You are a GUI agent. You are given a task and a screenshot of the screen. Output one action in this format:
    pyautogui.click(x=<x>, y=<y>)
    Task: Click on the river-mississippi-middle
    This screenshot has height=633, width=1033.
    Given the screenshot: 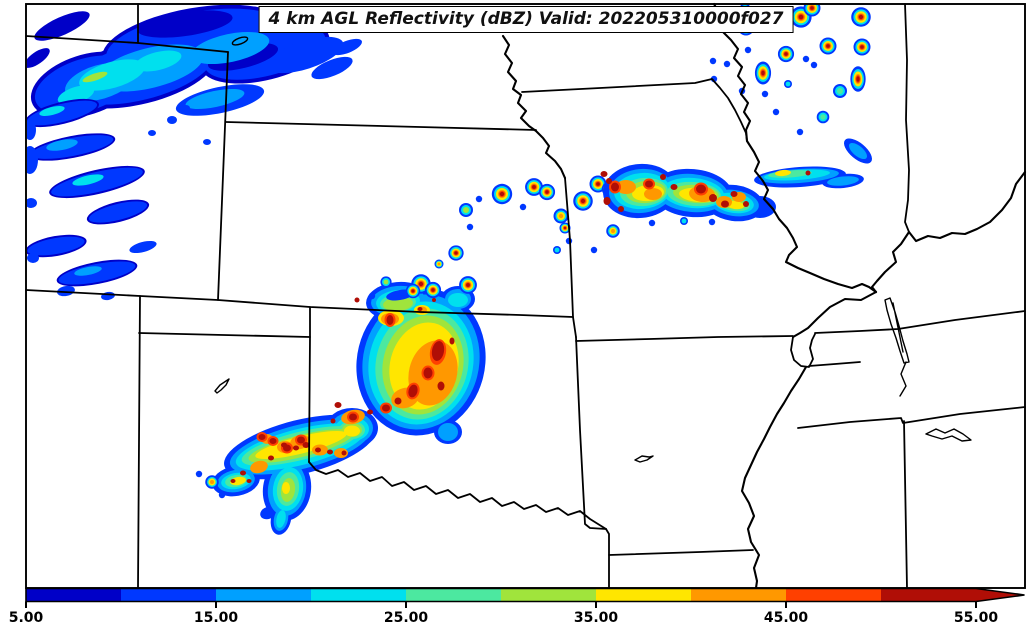 What is the action you would take?
    pyautogui.click(x=834, y=314)
    